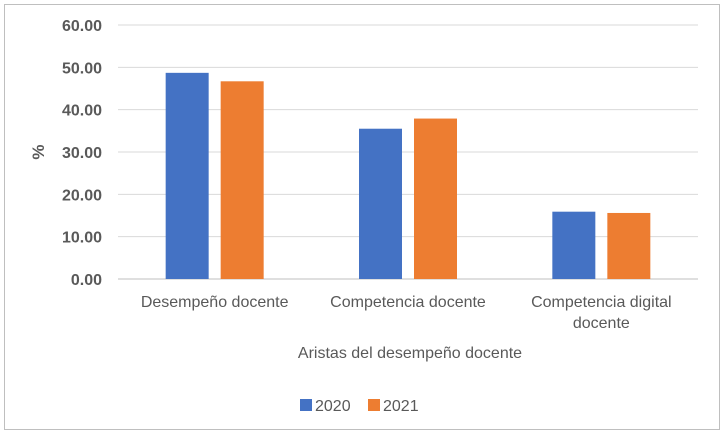 Image resolution: width=726 pixels, height=438 pixels. What do you see at coordinates (82, 68) in the screenshot?
I see `y-tick-label: 50.00` at bounding box center [82, 68].